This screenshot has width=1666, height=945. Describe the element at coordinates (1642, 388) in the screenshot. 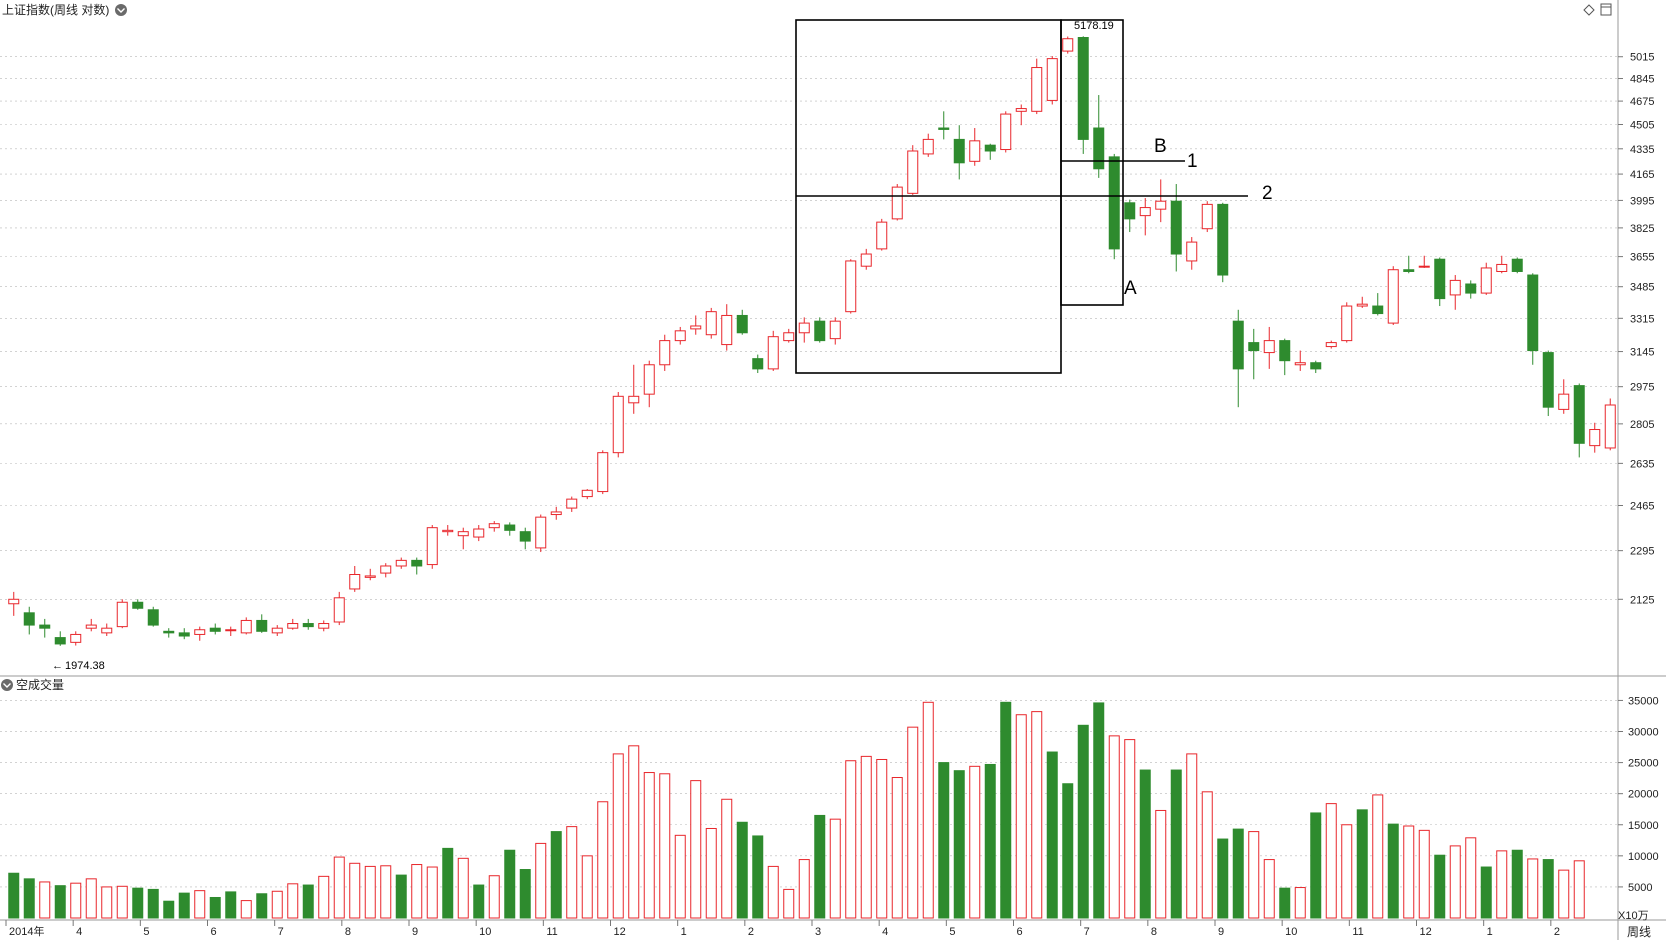

I see `price-tick-label: 2975` at that location.